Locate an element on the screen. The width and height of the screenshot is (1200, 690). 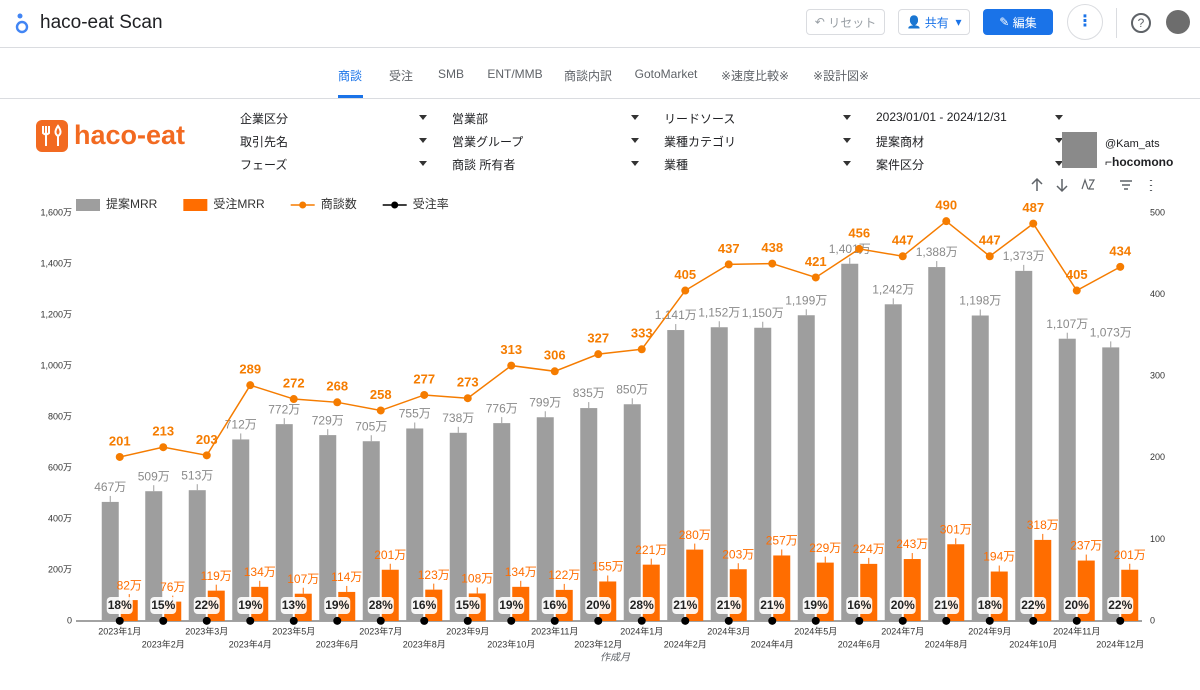
filter-dropdown: 営業部 is located at coordinates (549, 119).